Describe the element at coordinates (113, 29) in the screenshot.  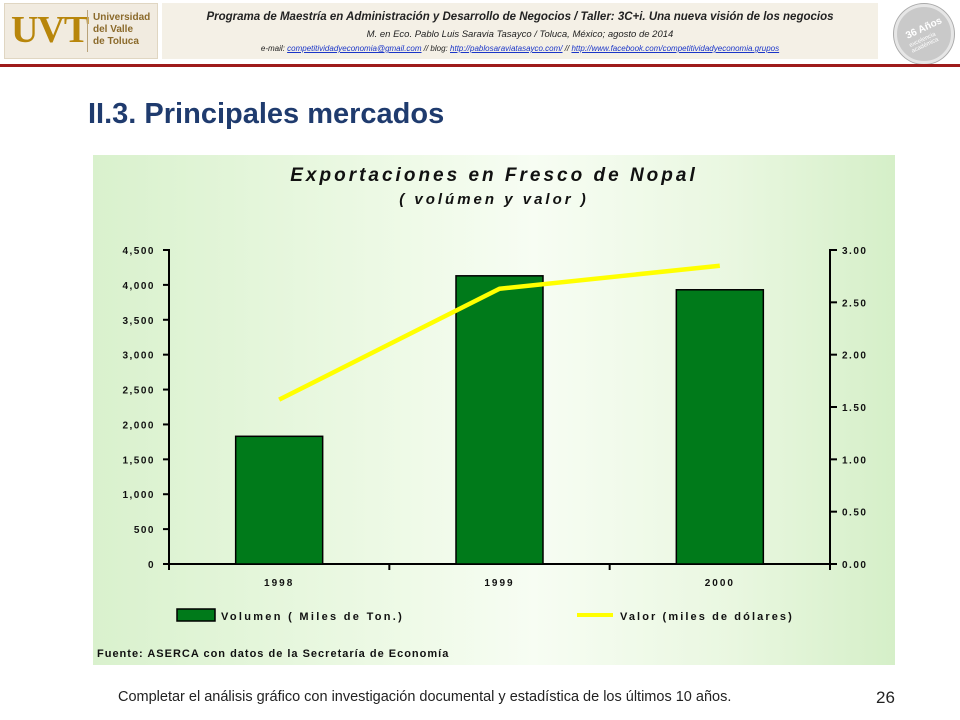
I see `logo-line-2: del Valle` at that location.